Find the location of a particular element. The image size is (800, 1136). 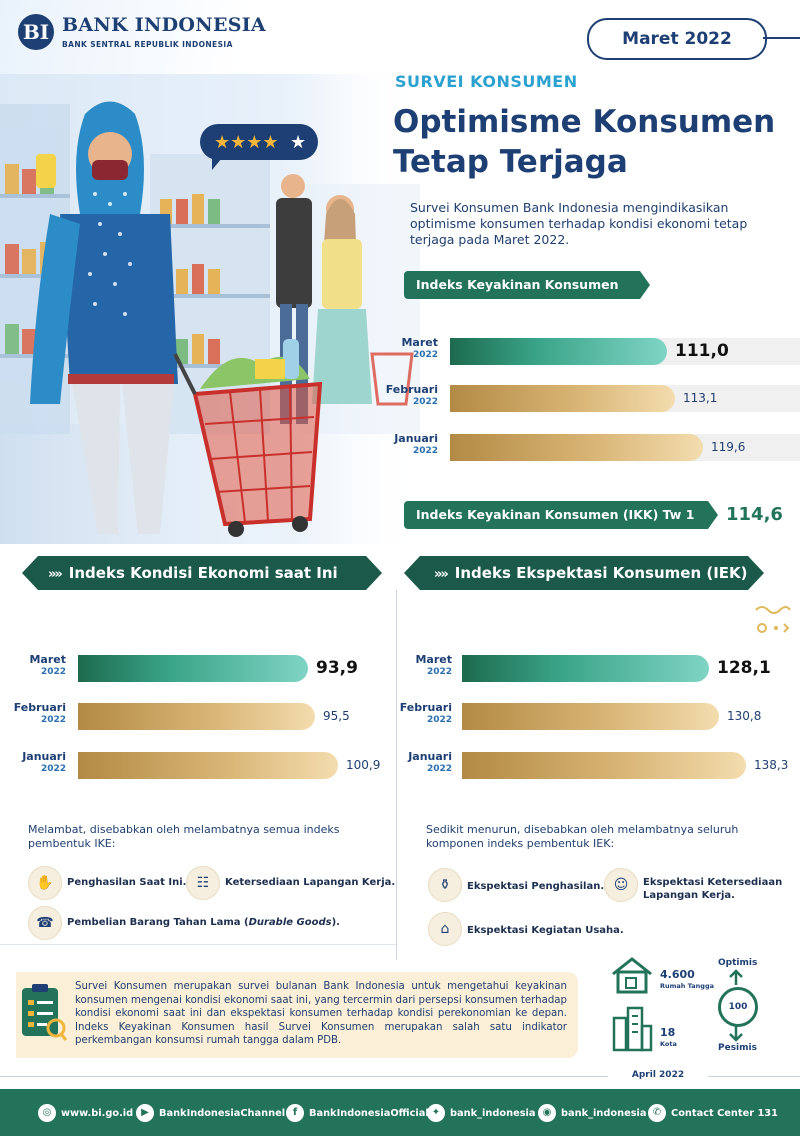

footer-youtube: ▶ BankIndonesiaChannel is located at coordinates (210, 1113).